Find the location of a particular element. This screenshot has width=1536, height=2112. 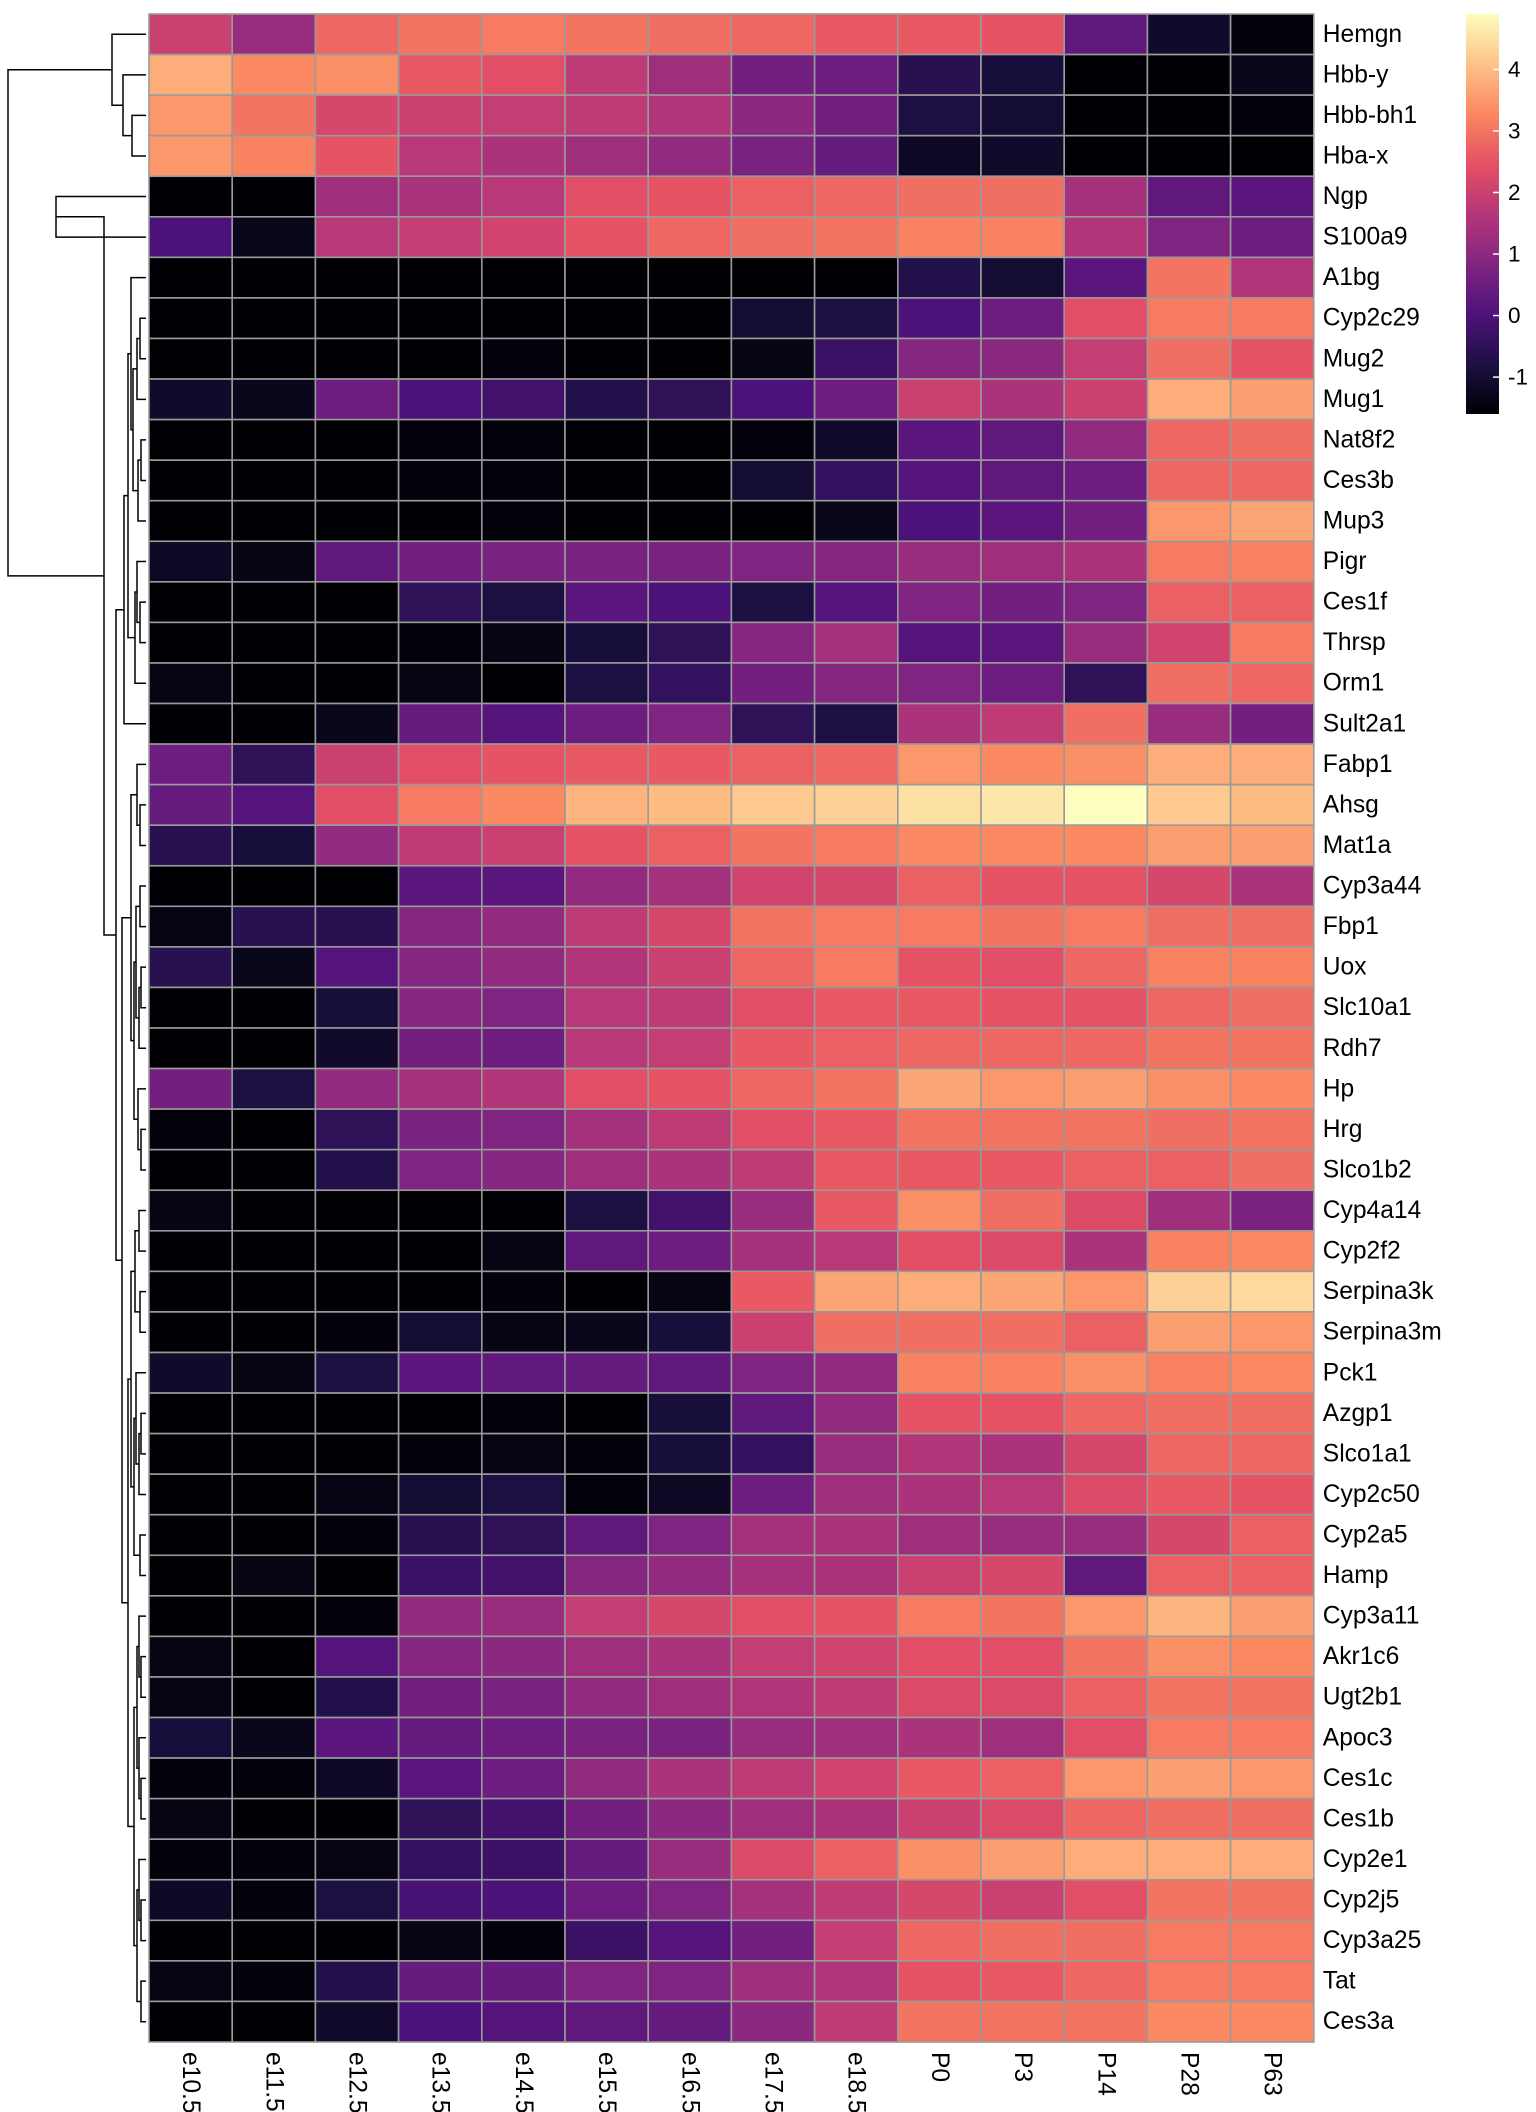

legend-color-bar is located at coordinates (1482, 214).